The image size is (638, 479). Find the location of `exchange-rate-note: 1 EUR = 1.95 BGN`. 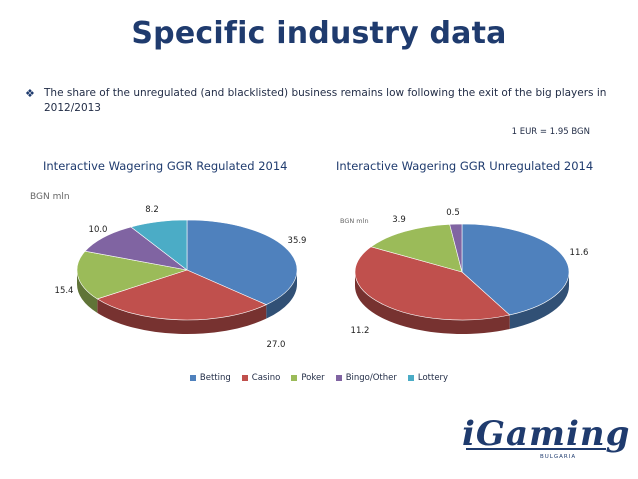

exchange-rate-note: 1 EUR = 1.95 BGN is located at coordinates (550, 132).